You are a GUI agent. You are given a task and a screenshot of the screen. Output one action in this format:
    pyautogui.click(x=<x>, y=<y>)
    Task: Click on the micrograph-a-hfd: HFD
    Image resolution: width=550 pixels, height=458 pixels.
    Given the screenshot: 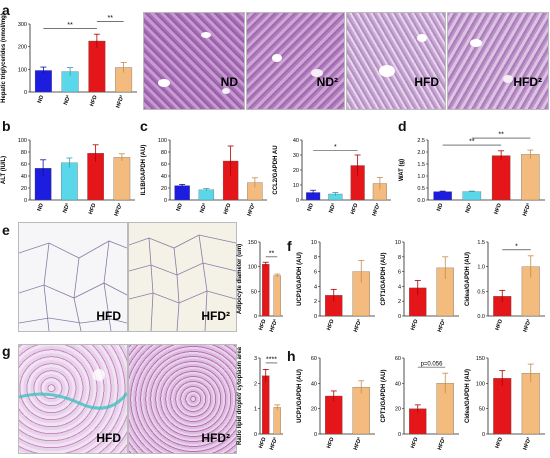 What is the action you would take?
    pyautogui.click(x=396, y=61)
    